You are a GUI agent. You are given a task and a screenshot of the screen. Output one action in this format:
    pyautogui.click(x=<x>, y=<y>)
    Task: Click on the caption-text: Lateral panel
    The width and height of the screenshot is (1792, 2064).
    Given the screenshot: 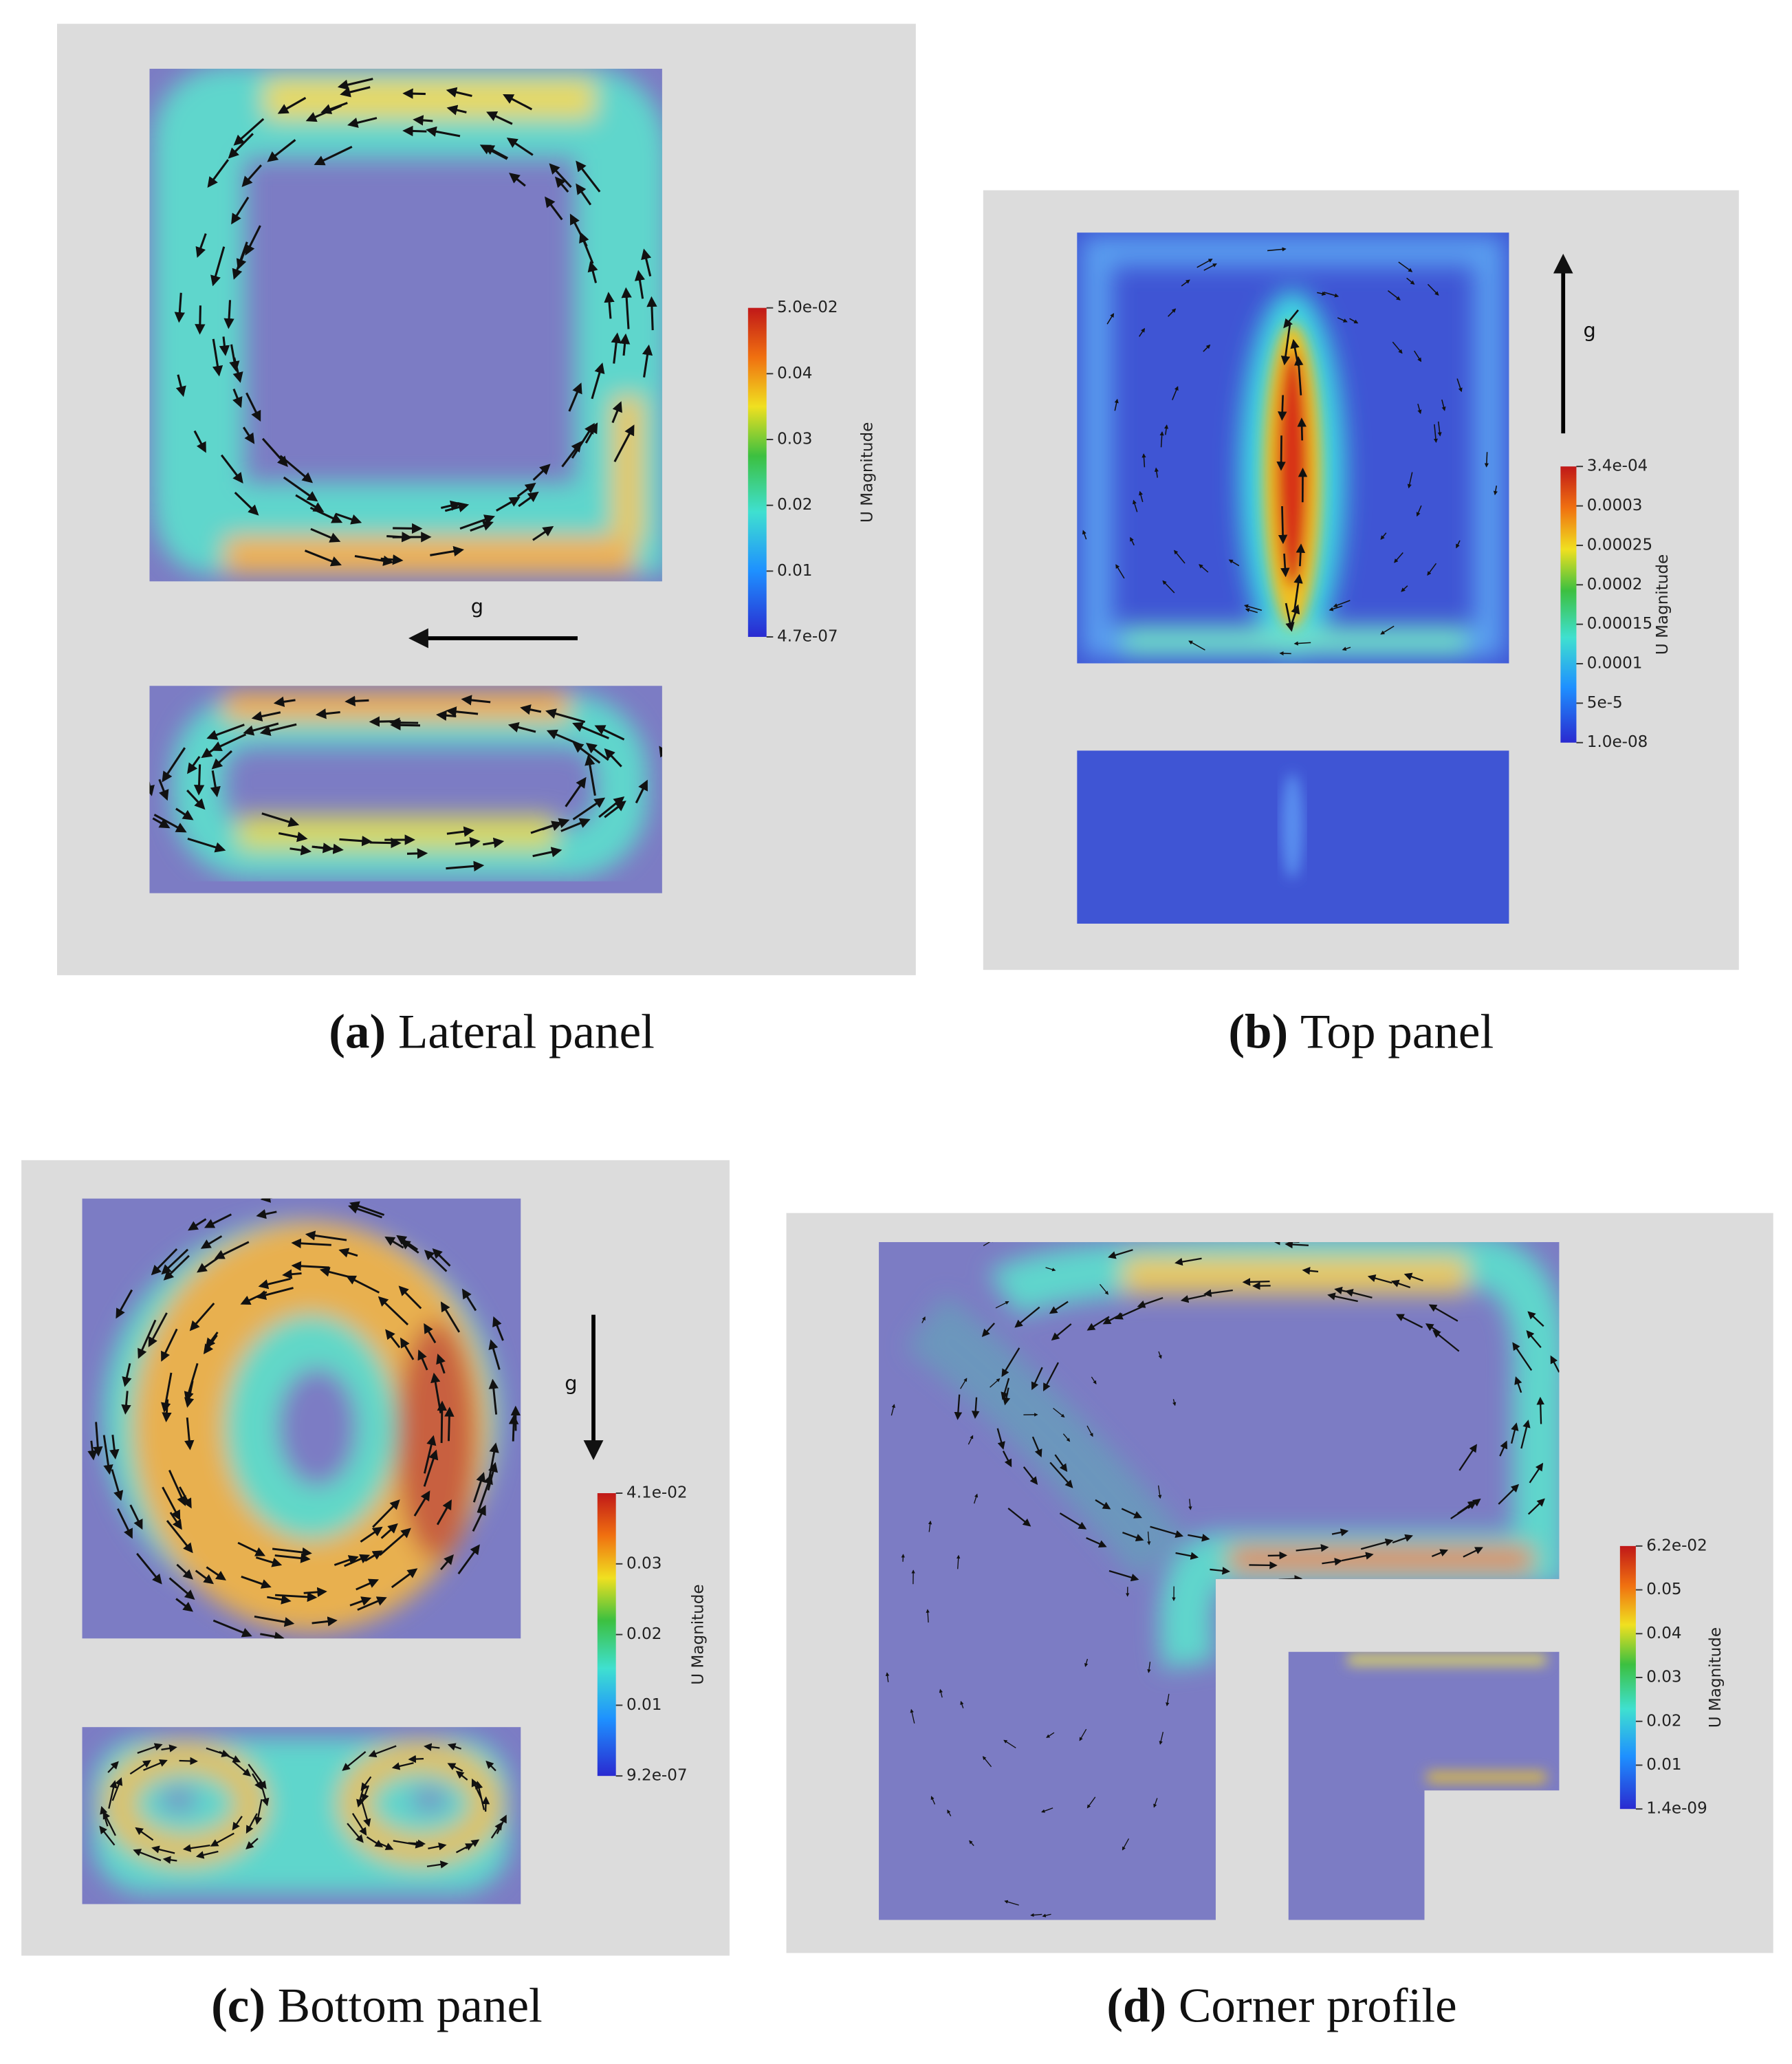 What is the action you would take?
    pyautogui.click(x=526, y=1032)
    